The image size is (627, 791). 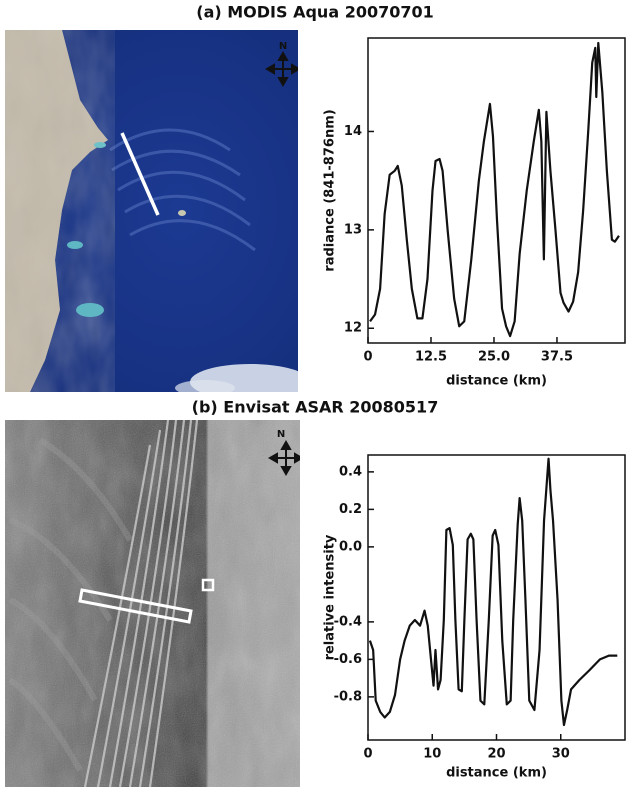 I want to click on y-tick-label: -0.4, so click(x=348, y=621).